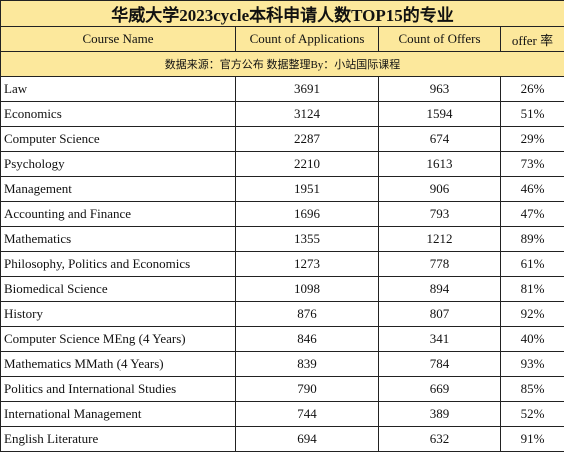 Image resolution: width=564 pixels, height=452 pixels. What do you see at coordinates (118, 289) in the screenshot?
I see `course-name: Biomedical Science` at bounding box center [118, 289].